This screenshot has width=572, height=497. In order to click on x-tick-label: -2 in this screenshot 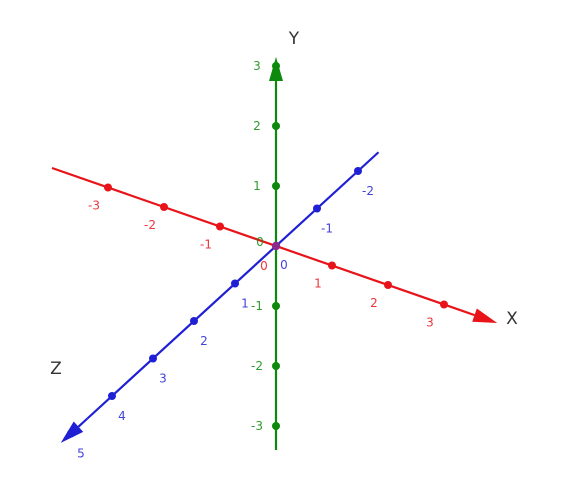, I will do `click(150, 225)`.